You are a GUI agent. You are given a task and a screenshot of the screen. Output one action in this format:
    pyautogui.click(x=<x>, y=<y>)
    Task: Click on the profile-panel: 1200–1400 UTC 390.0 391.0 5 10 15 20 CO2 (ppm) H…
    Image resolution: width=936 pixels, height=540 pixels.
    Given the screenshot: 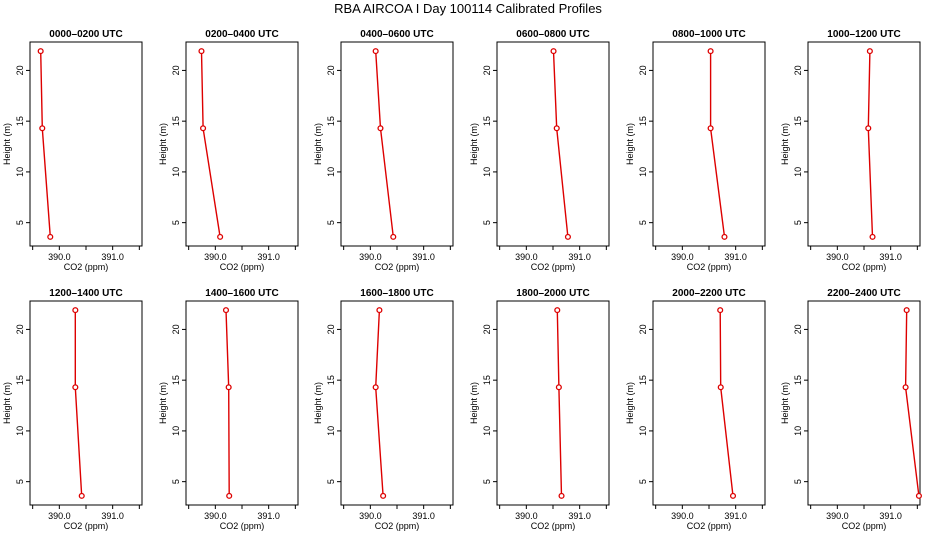 What is the action you would take?
    pyautogui.click(x=72, y=409)
    